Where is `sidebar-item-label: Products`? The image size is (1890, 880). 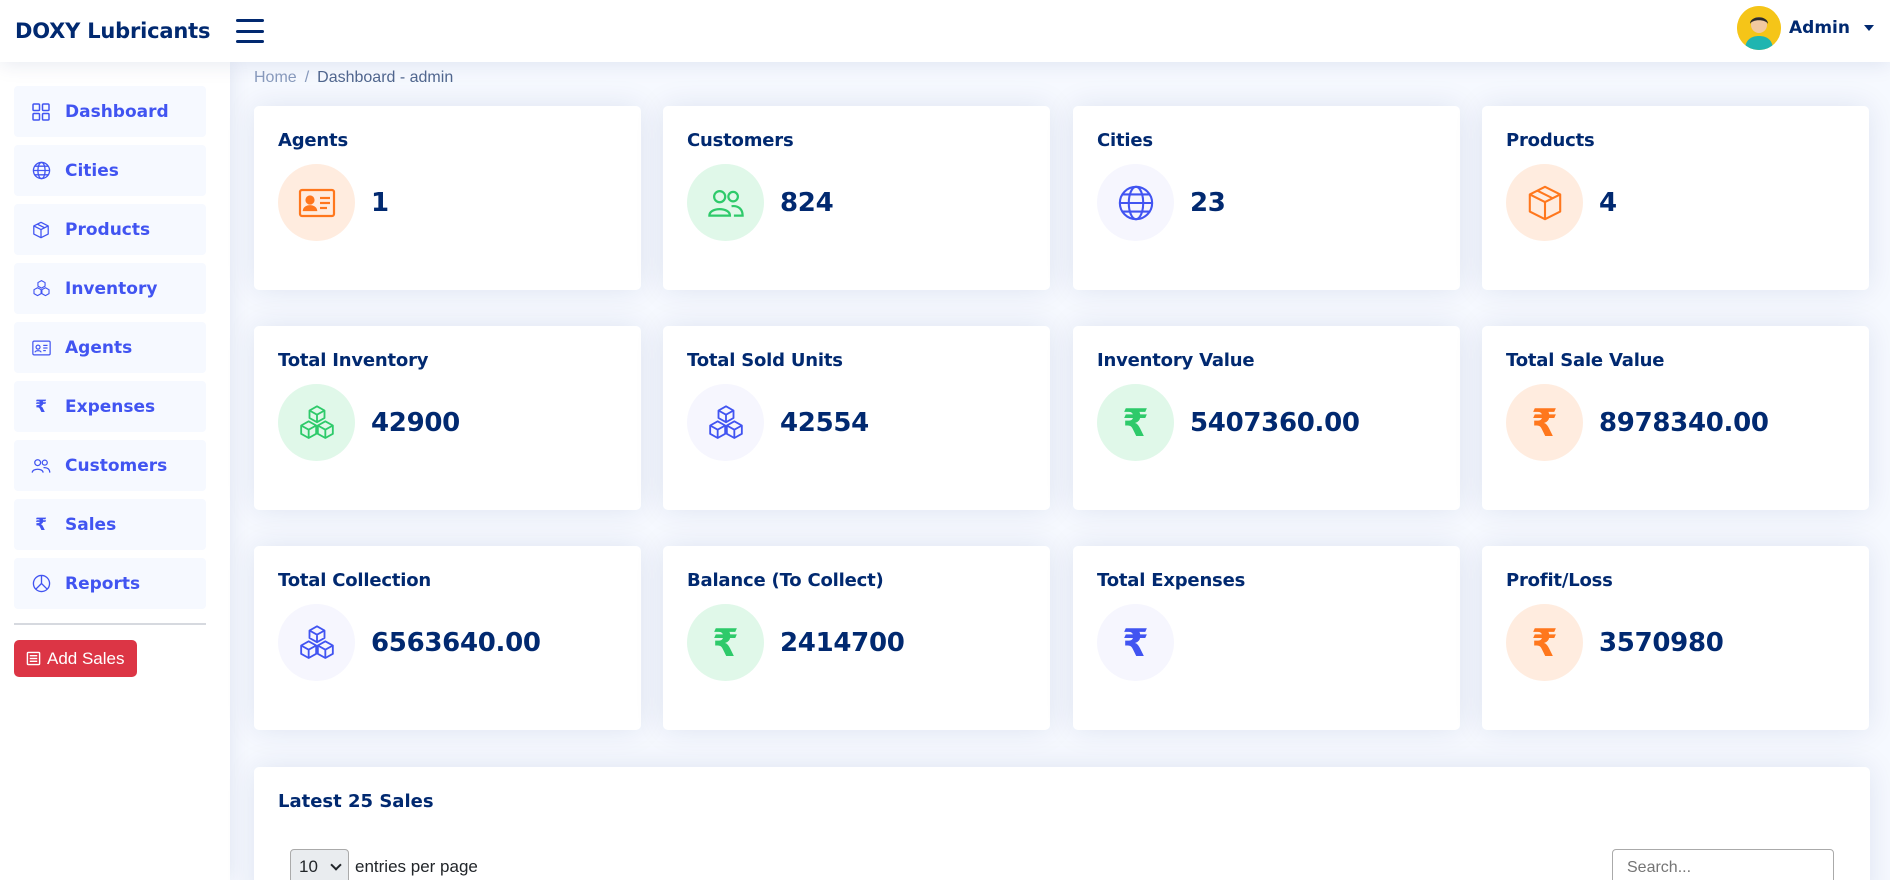 sidebar-item-label: Products is located at coordinates (108, 229).